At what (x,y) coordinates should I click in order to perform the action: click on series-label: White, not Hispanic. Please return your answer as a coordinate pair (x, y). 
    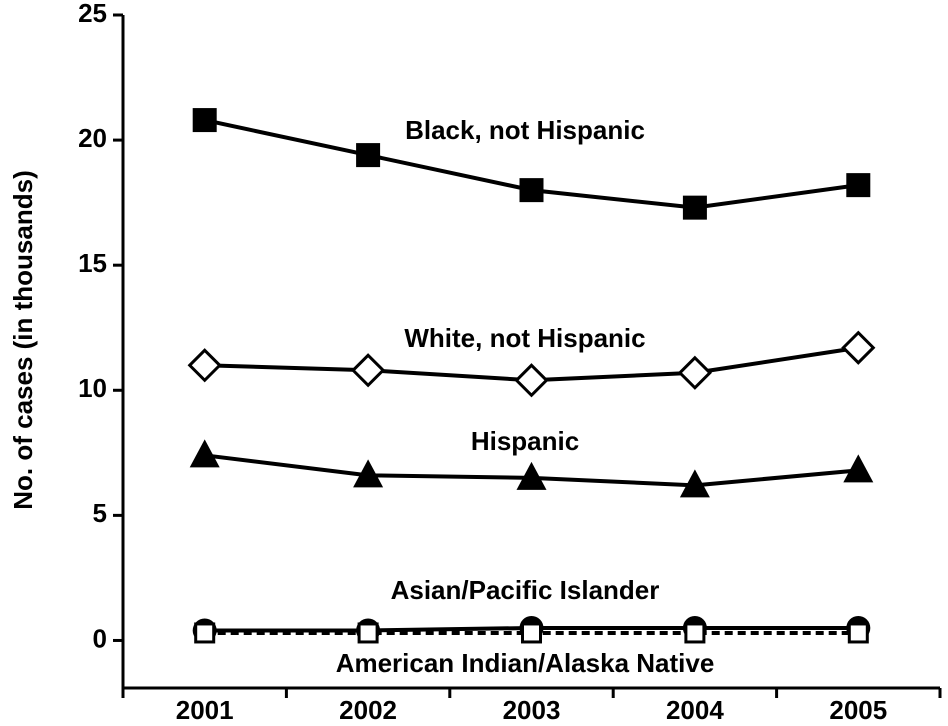
    Looking at the image, I should click on (524, 338).